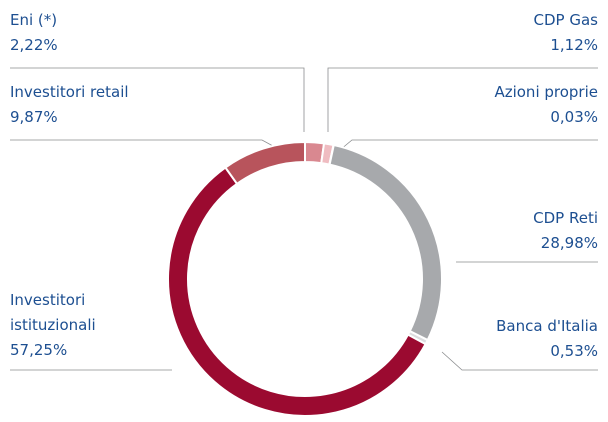  Describe the element at coordinates (523, 339) in the screenshot. I see `segment-label: Banca d'Italia 0,53%` at that location.